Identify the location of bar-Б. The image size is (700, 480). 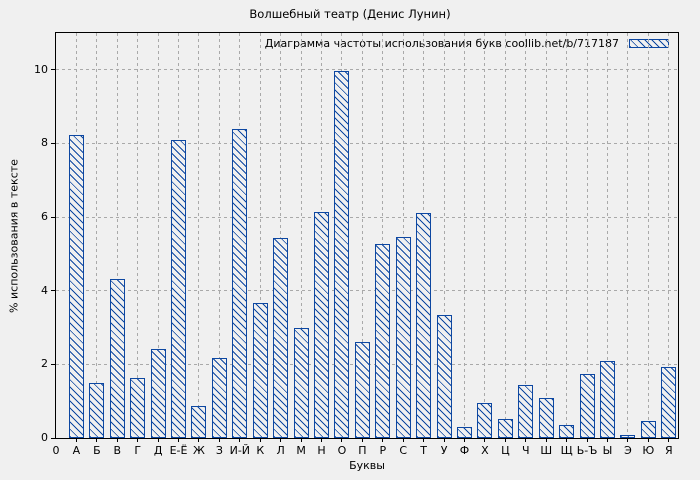
(97, 410).